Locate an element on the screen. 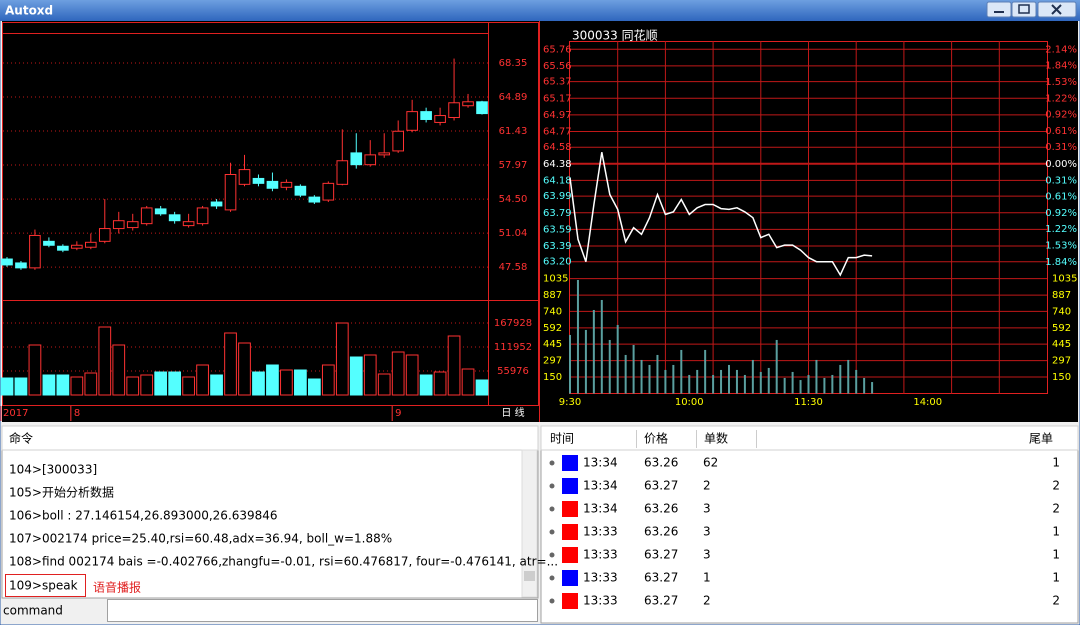 This screenshot has height=625, width=1080. volume-tick-label: 740 is located at coordinates (552, 311).